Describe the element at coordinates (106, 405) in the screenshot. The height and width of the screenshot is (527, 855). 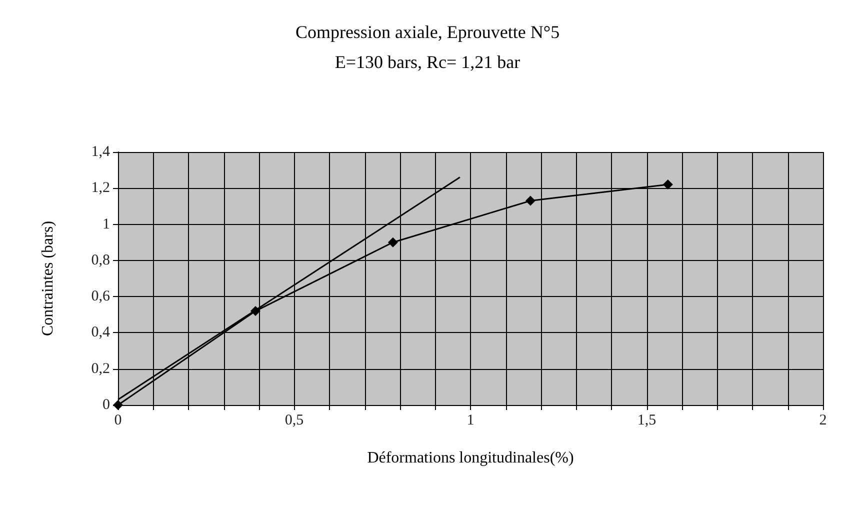
I see `y-tick-label: 0` at that location.